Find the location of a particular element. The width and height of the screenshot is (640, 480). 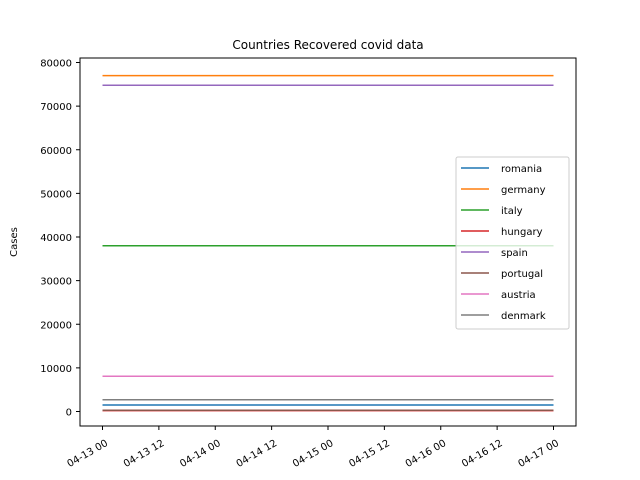

y-tick-label: 30000 is located at coordinates (56, 282).